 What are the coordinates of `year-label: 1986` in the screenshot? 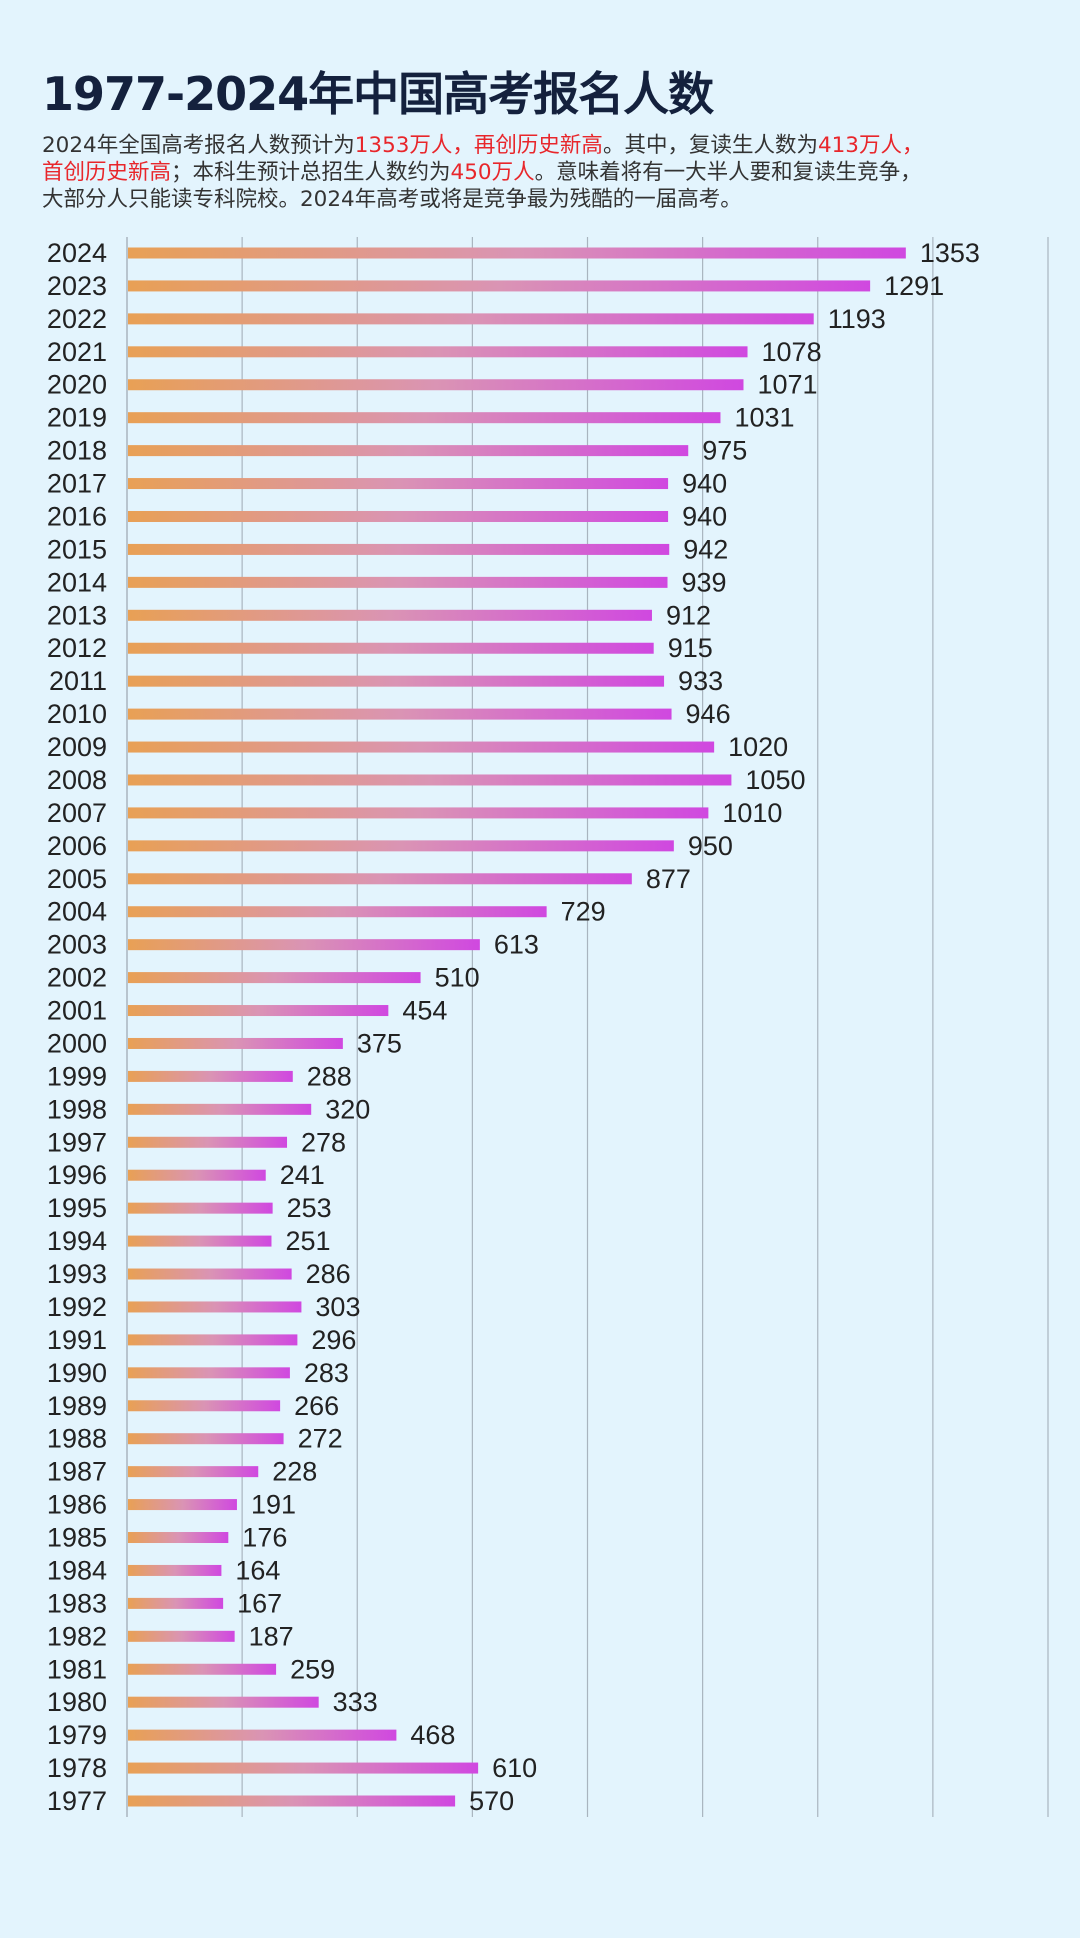 It's located at (77, 1505).